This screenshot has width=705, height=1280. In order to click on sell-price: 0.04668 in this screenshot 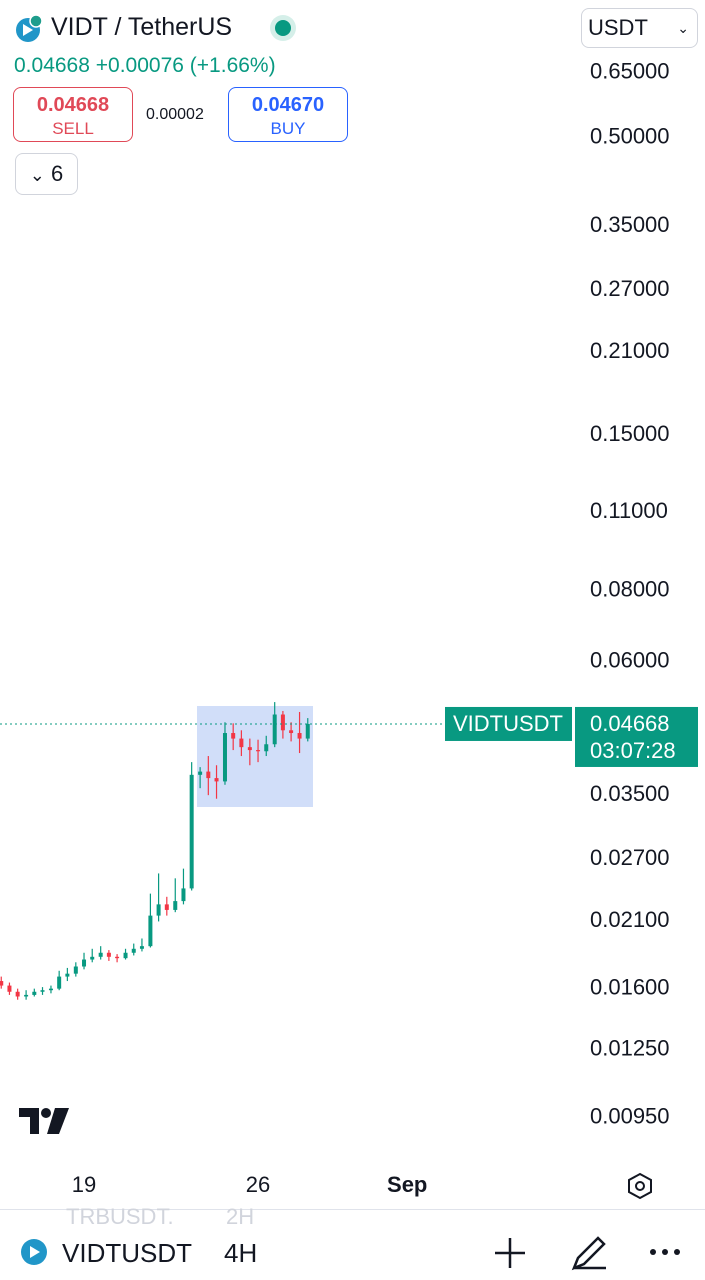, I will do `click(73, 105)`.